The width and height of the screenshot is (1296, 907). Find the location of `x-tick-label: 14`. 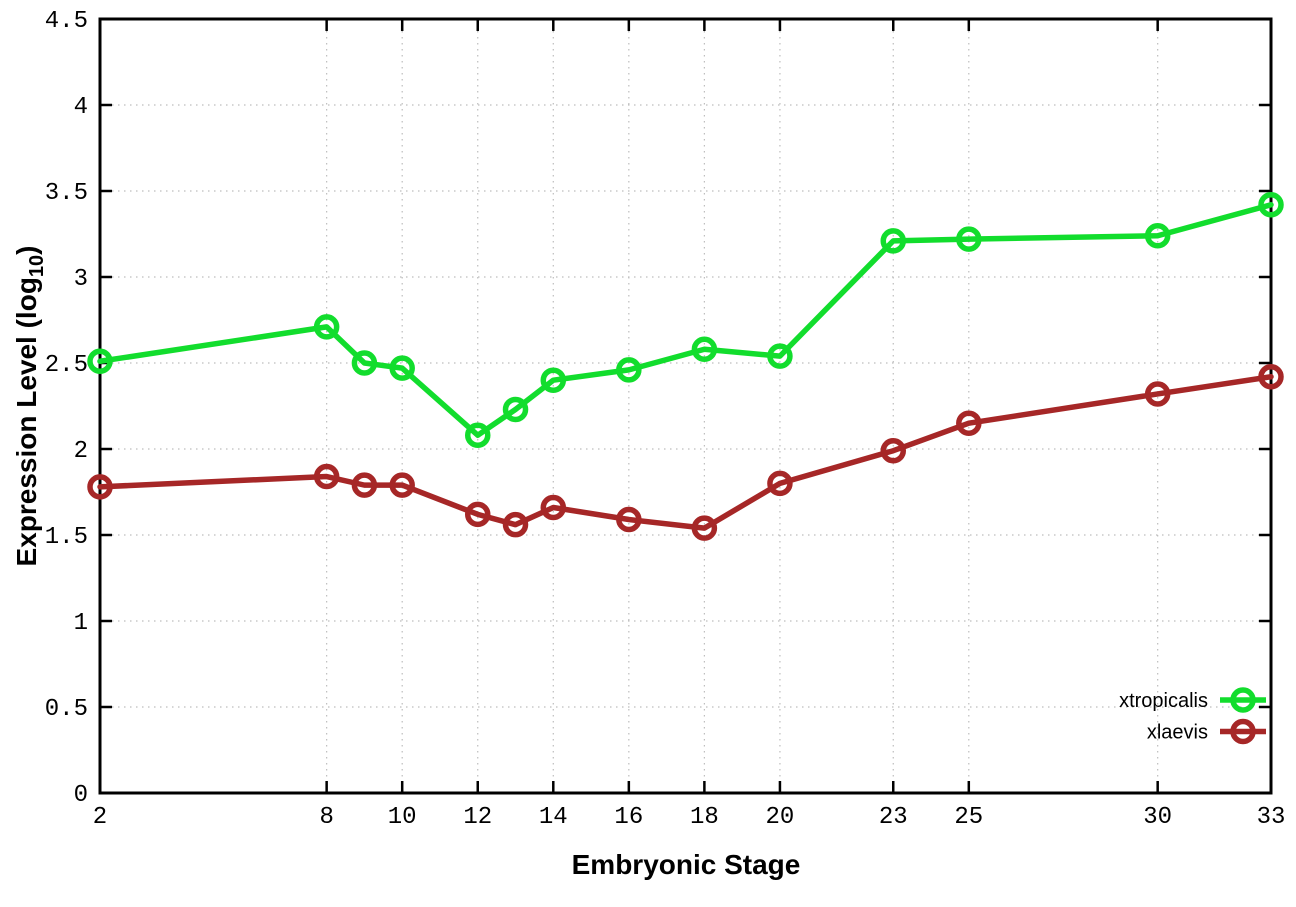

x-tick-label: 14 is located at coordinates (553, 817).